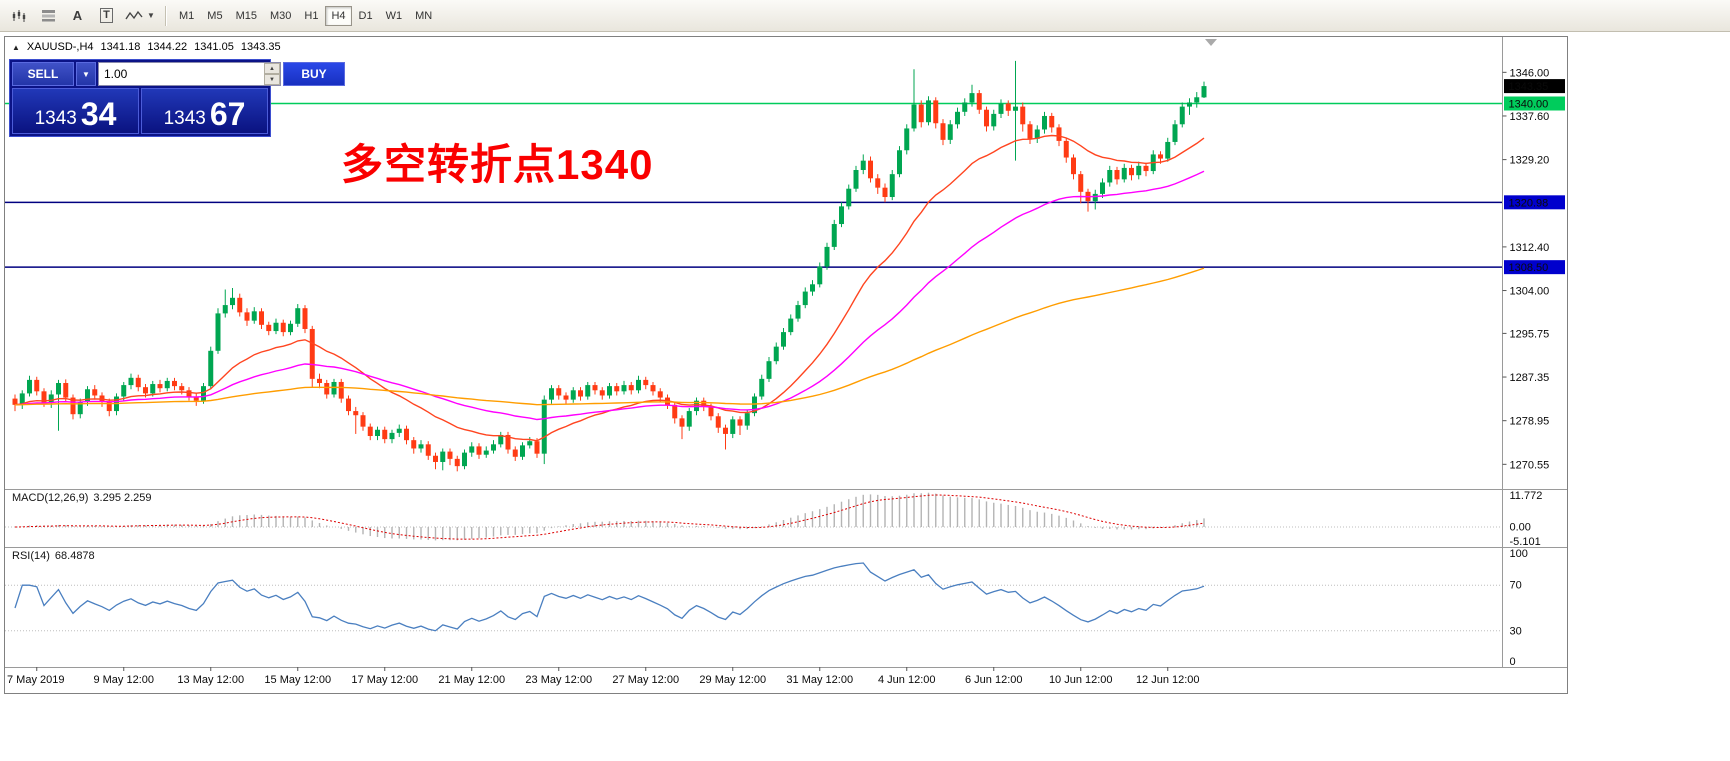  I want to click on price-label: 1329.20, so click(1530, 161).